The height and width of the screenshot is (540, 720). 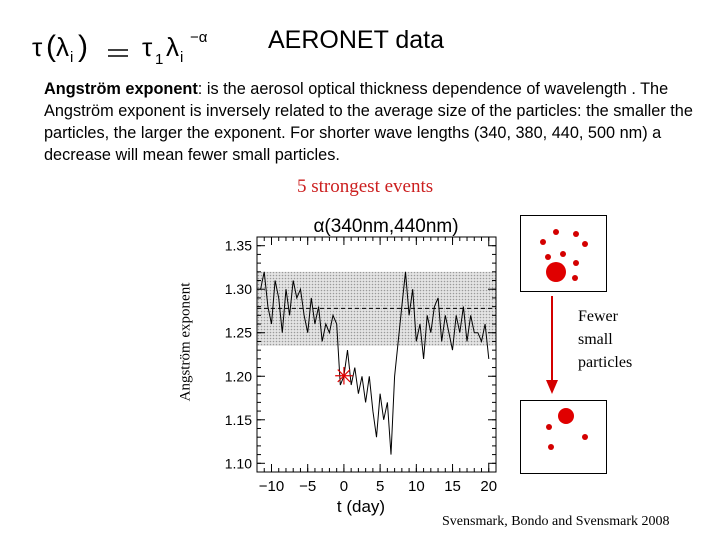 What do you see at coordinates (488, 486) in the screenshot?
I see `x-tick-label: 20` at bounding box center [488, 486].